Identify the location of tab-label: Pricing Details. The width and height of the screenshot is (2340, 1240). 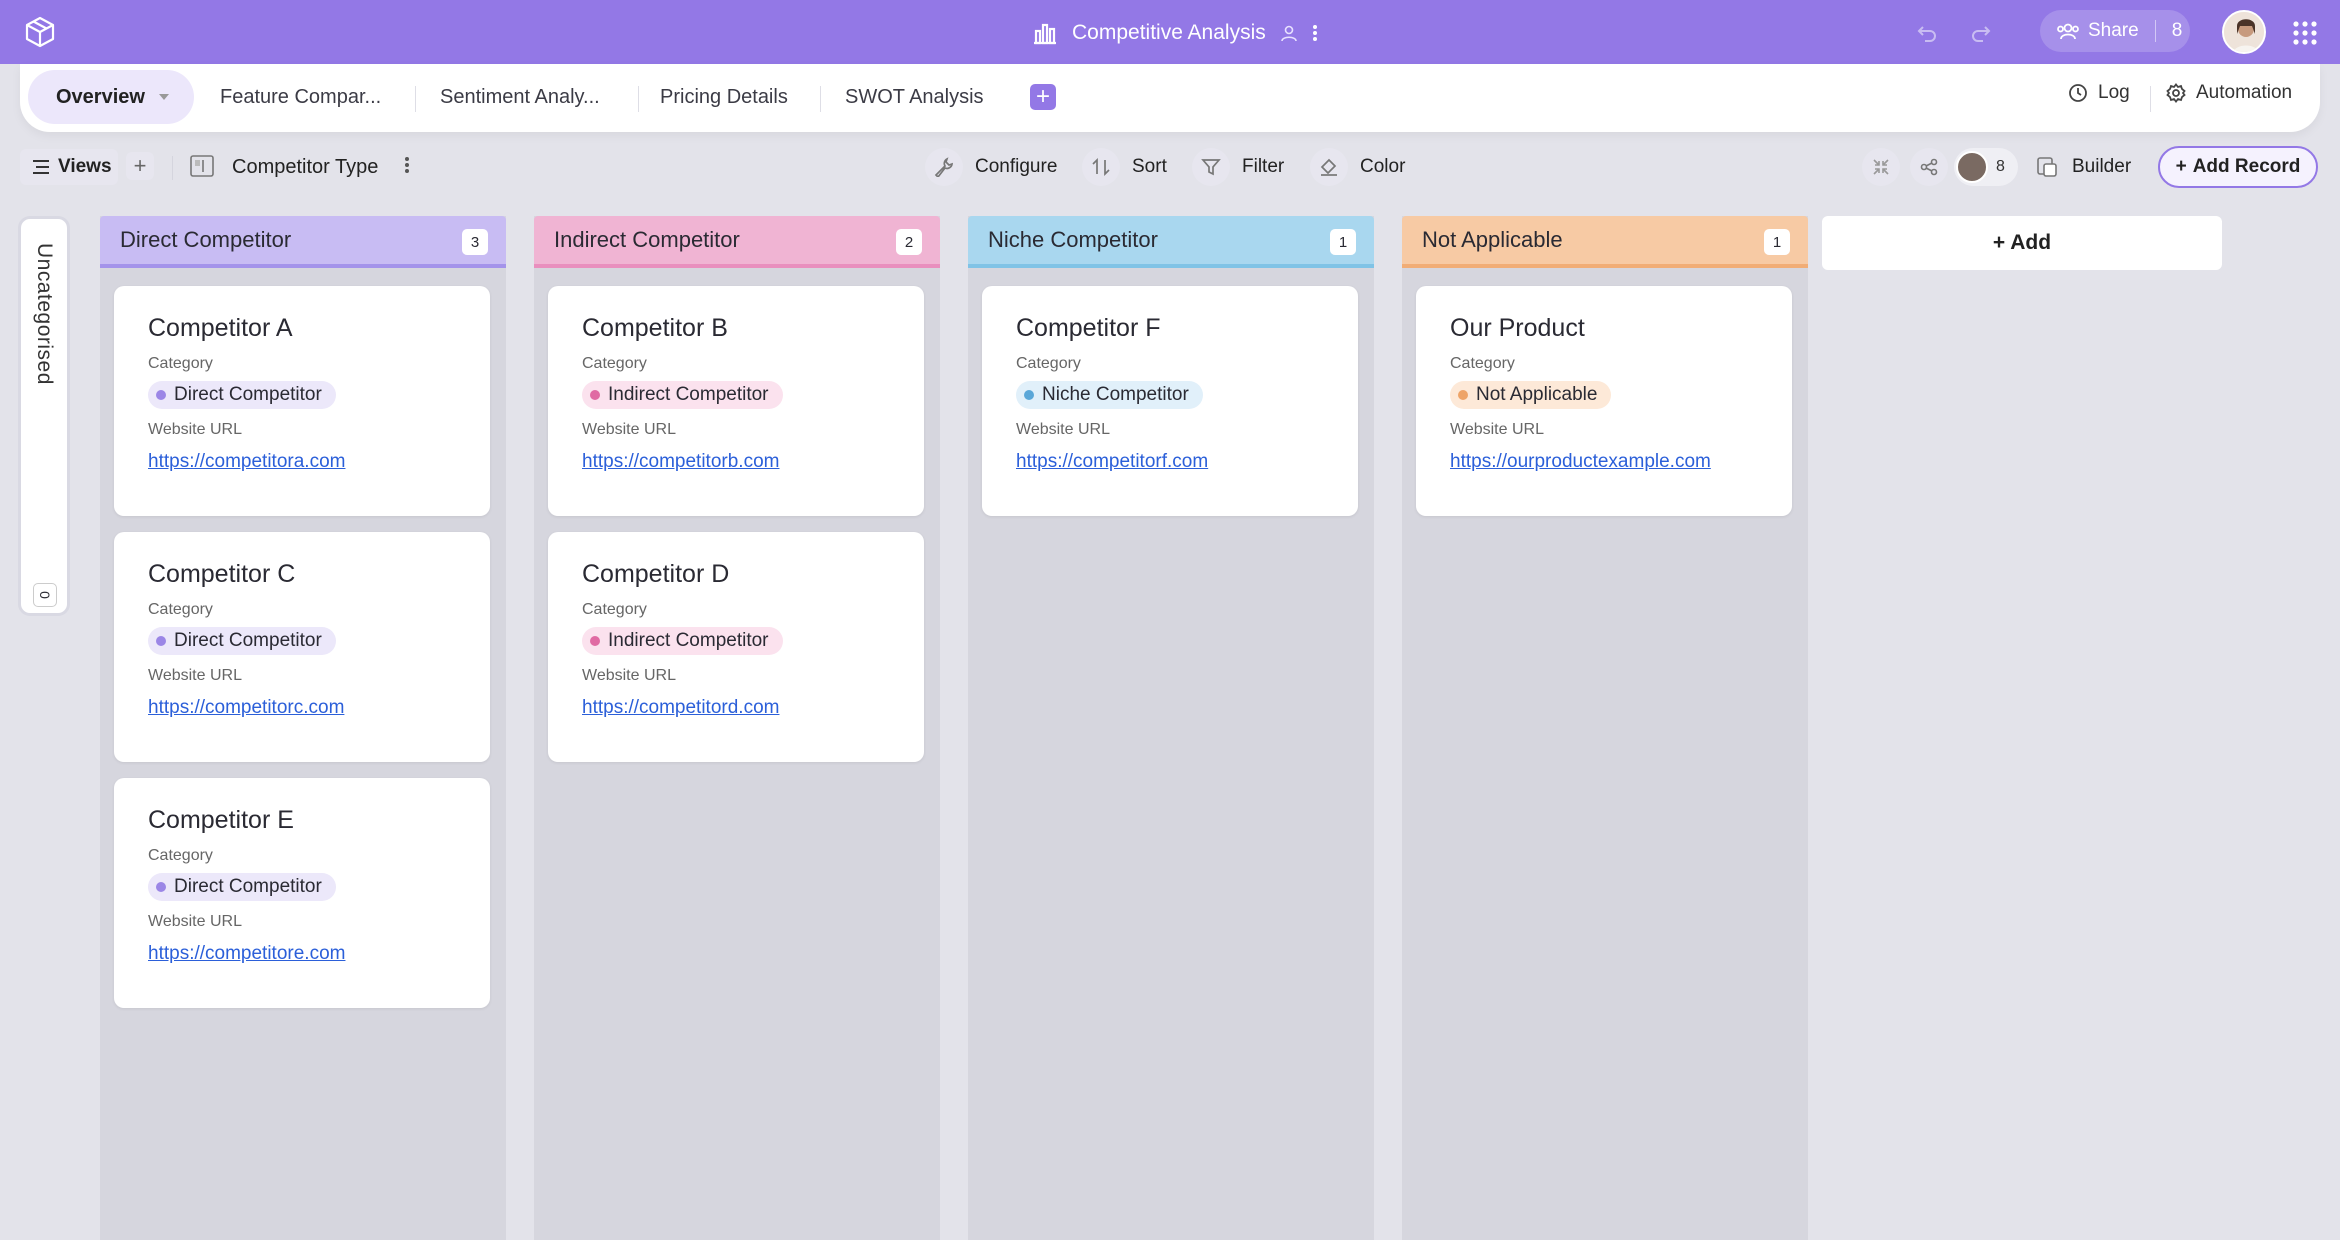
(724, 96).